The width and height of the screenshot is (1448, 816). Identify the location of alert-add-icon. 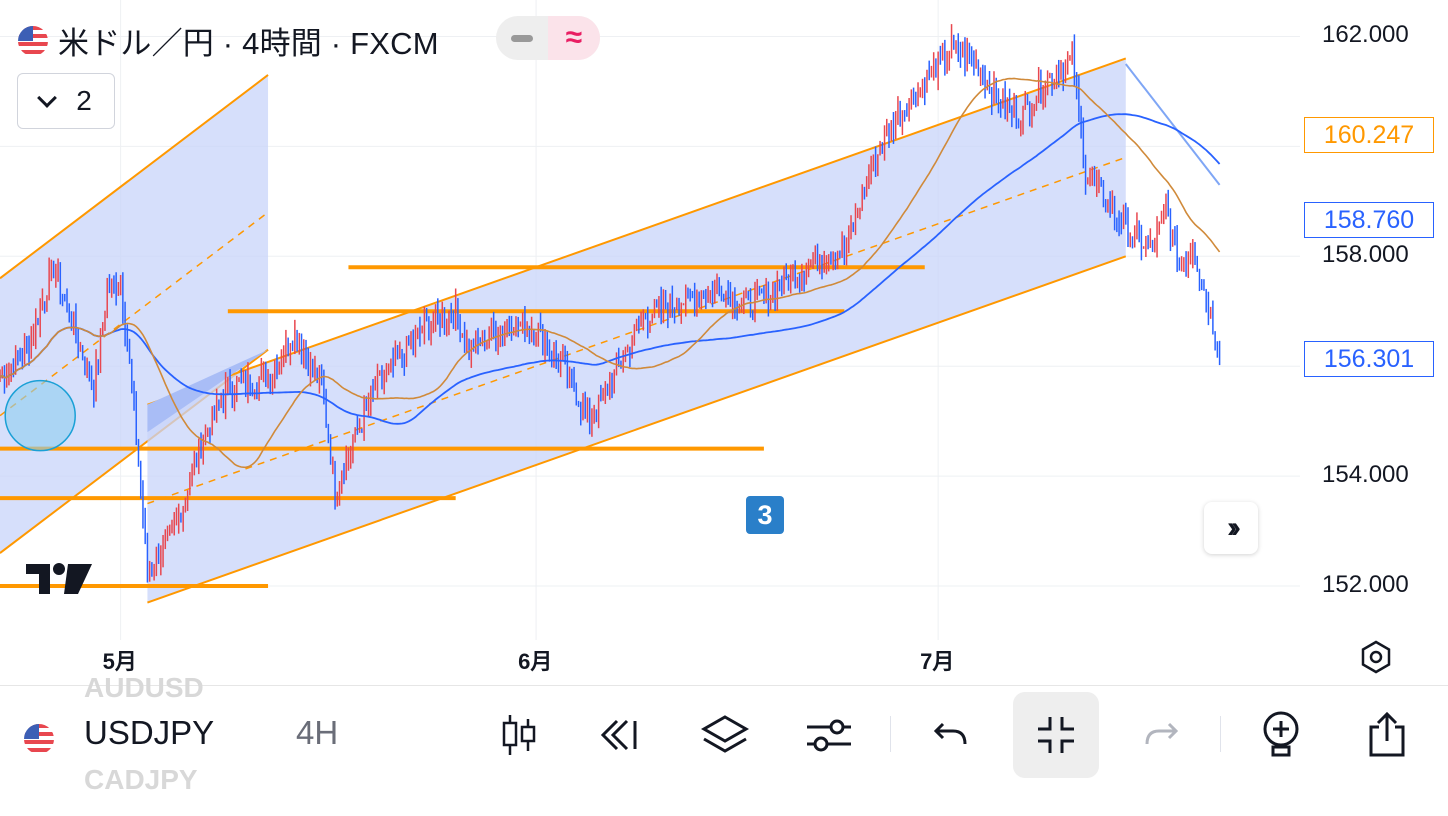
(1281, 734).